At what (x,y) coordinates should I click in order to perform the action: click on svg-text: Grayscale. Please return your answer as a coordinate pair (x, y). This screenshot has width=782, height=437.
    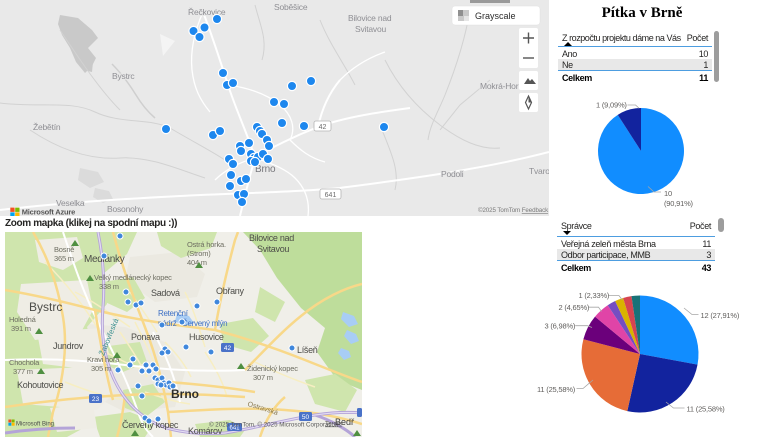
    Looking at the image, I should click on (495, 16).